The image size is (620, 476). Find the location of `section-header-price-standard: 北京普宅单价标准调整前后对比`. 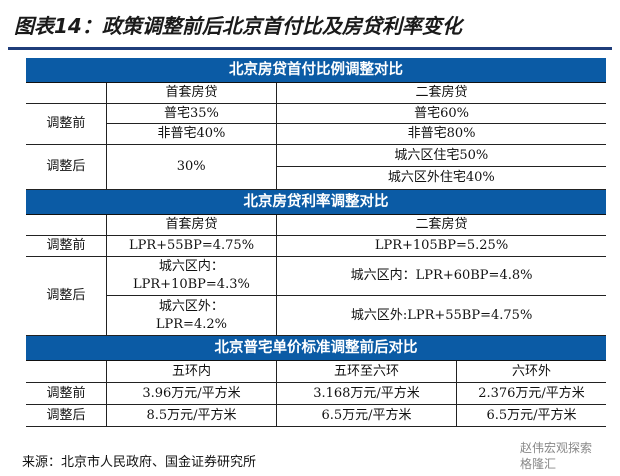

section-header-price-standard: 北京普宅单价标准调整前后对比 is located at coordinates (316, 348).